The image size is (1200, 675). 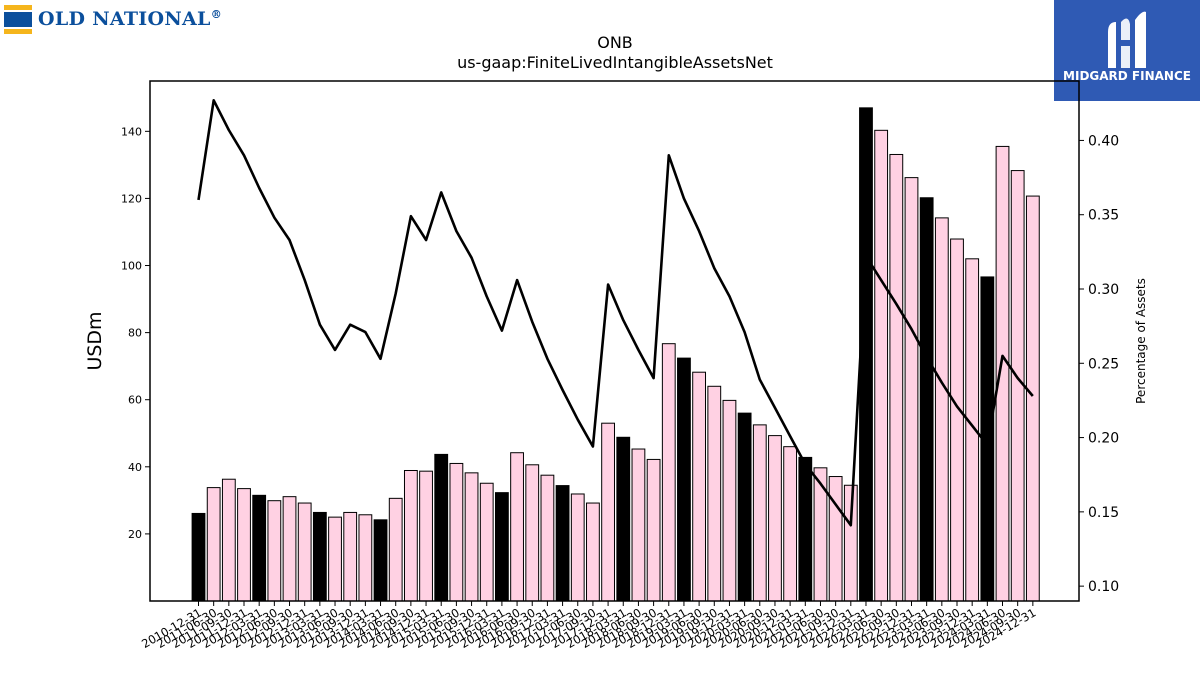 I want to click on y2-axis-label: Percentage of Assets, so click(x=1141, y=341).